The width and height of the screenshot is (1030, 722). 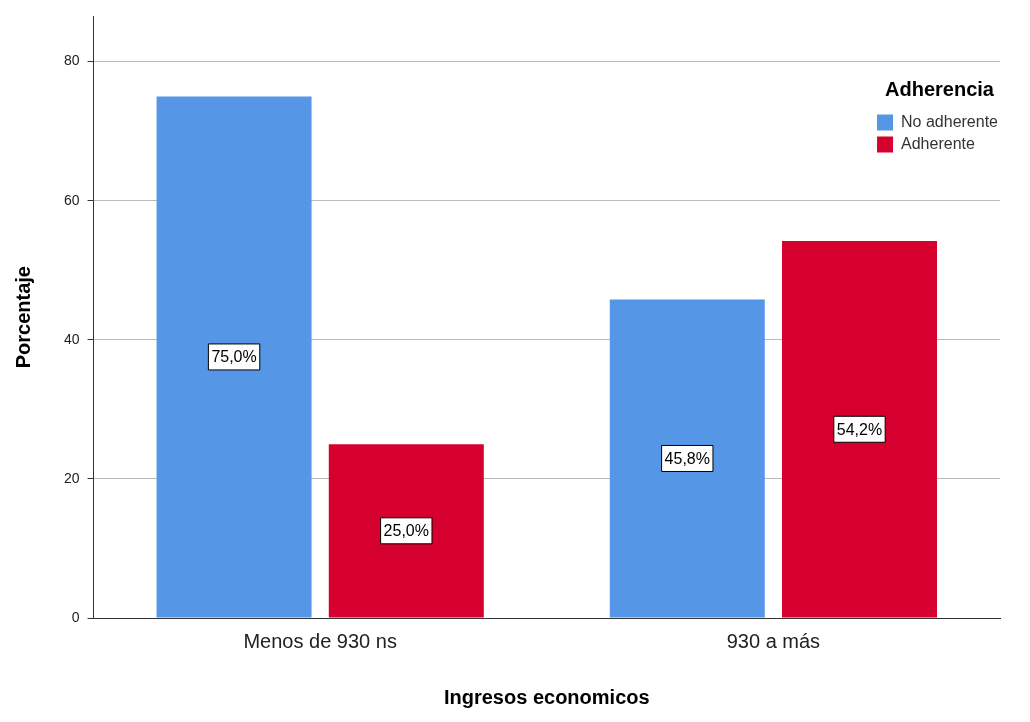 What do you see at coordinates (22, 317) in the screenshot?
I see `y-axis-title: Porcentaje` at bounding box center [22, 317].